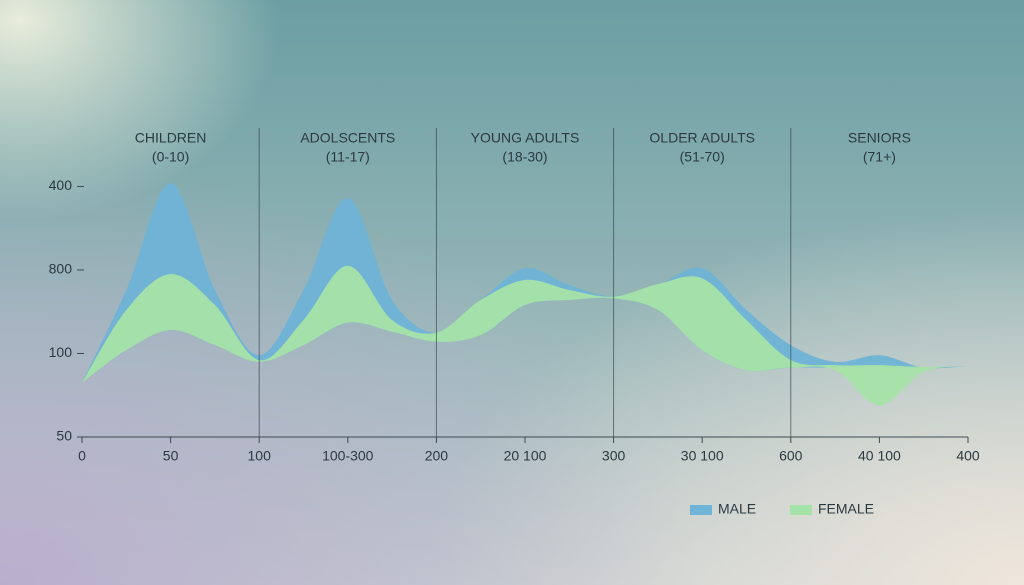 This screenshot has width=1024, height=585. I want to click on section-range: (51-70), so click(702, 157).